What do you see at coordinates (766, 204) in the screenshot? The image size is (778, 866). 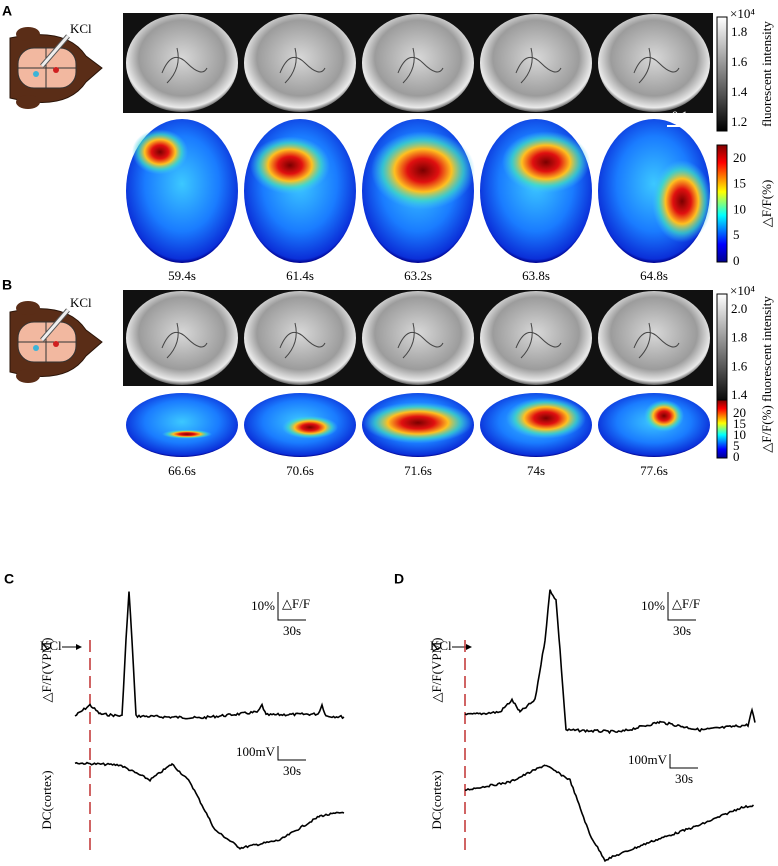 I see `color-scale-label: △F/F(%)` at bounding box center [766, 204].